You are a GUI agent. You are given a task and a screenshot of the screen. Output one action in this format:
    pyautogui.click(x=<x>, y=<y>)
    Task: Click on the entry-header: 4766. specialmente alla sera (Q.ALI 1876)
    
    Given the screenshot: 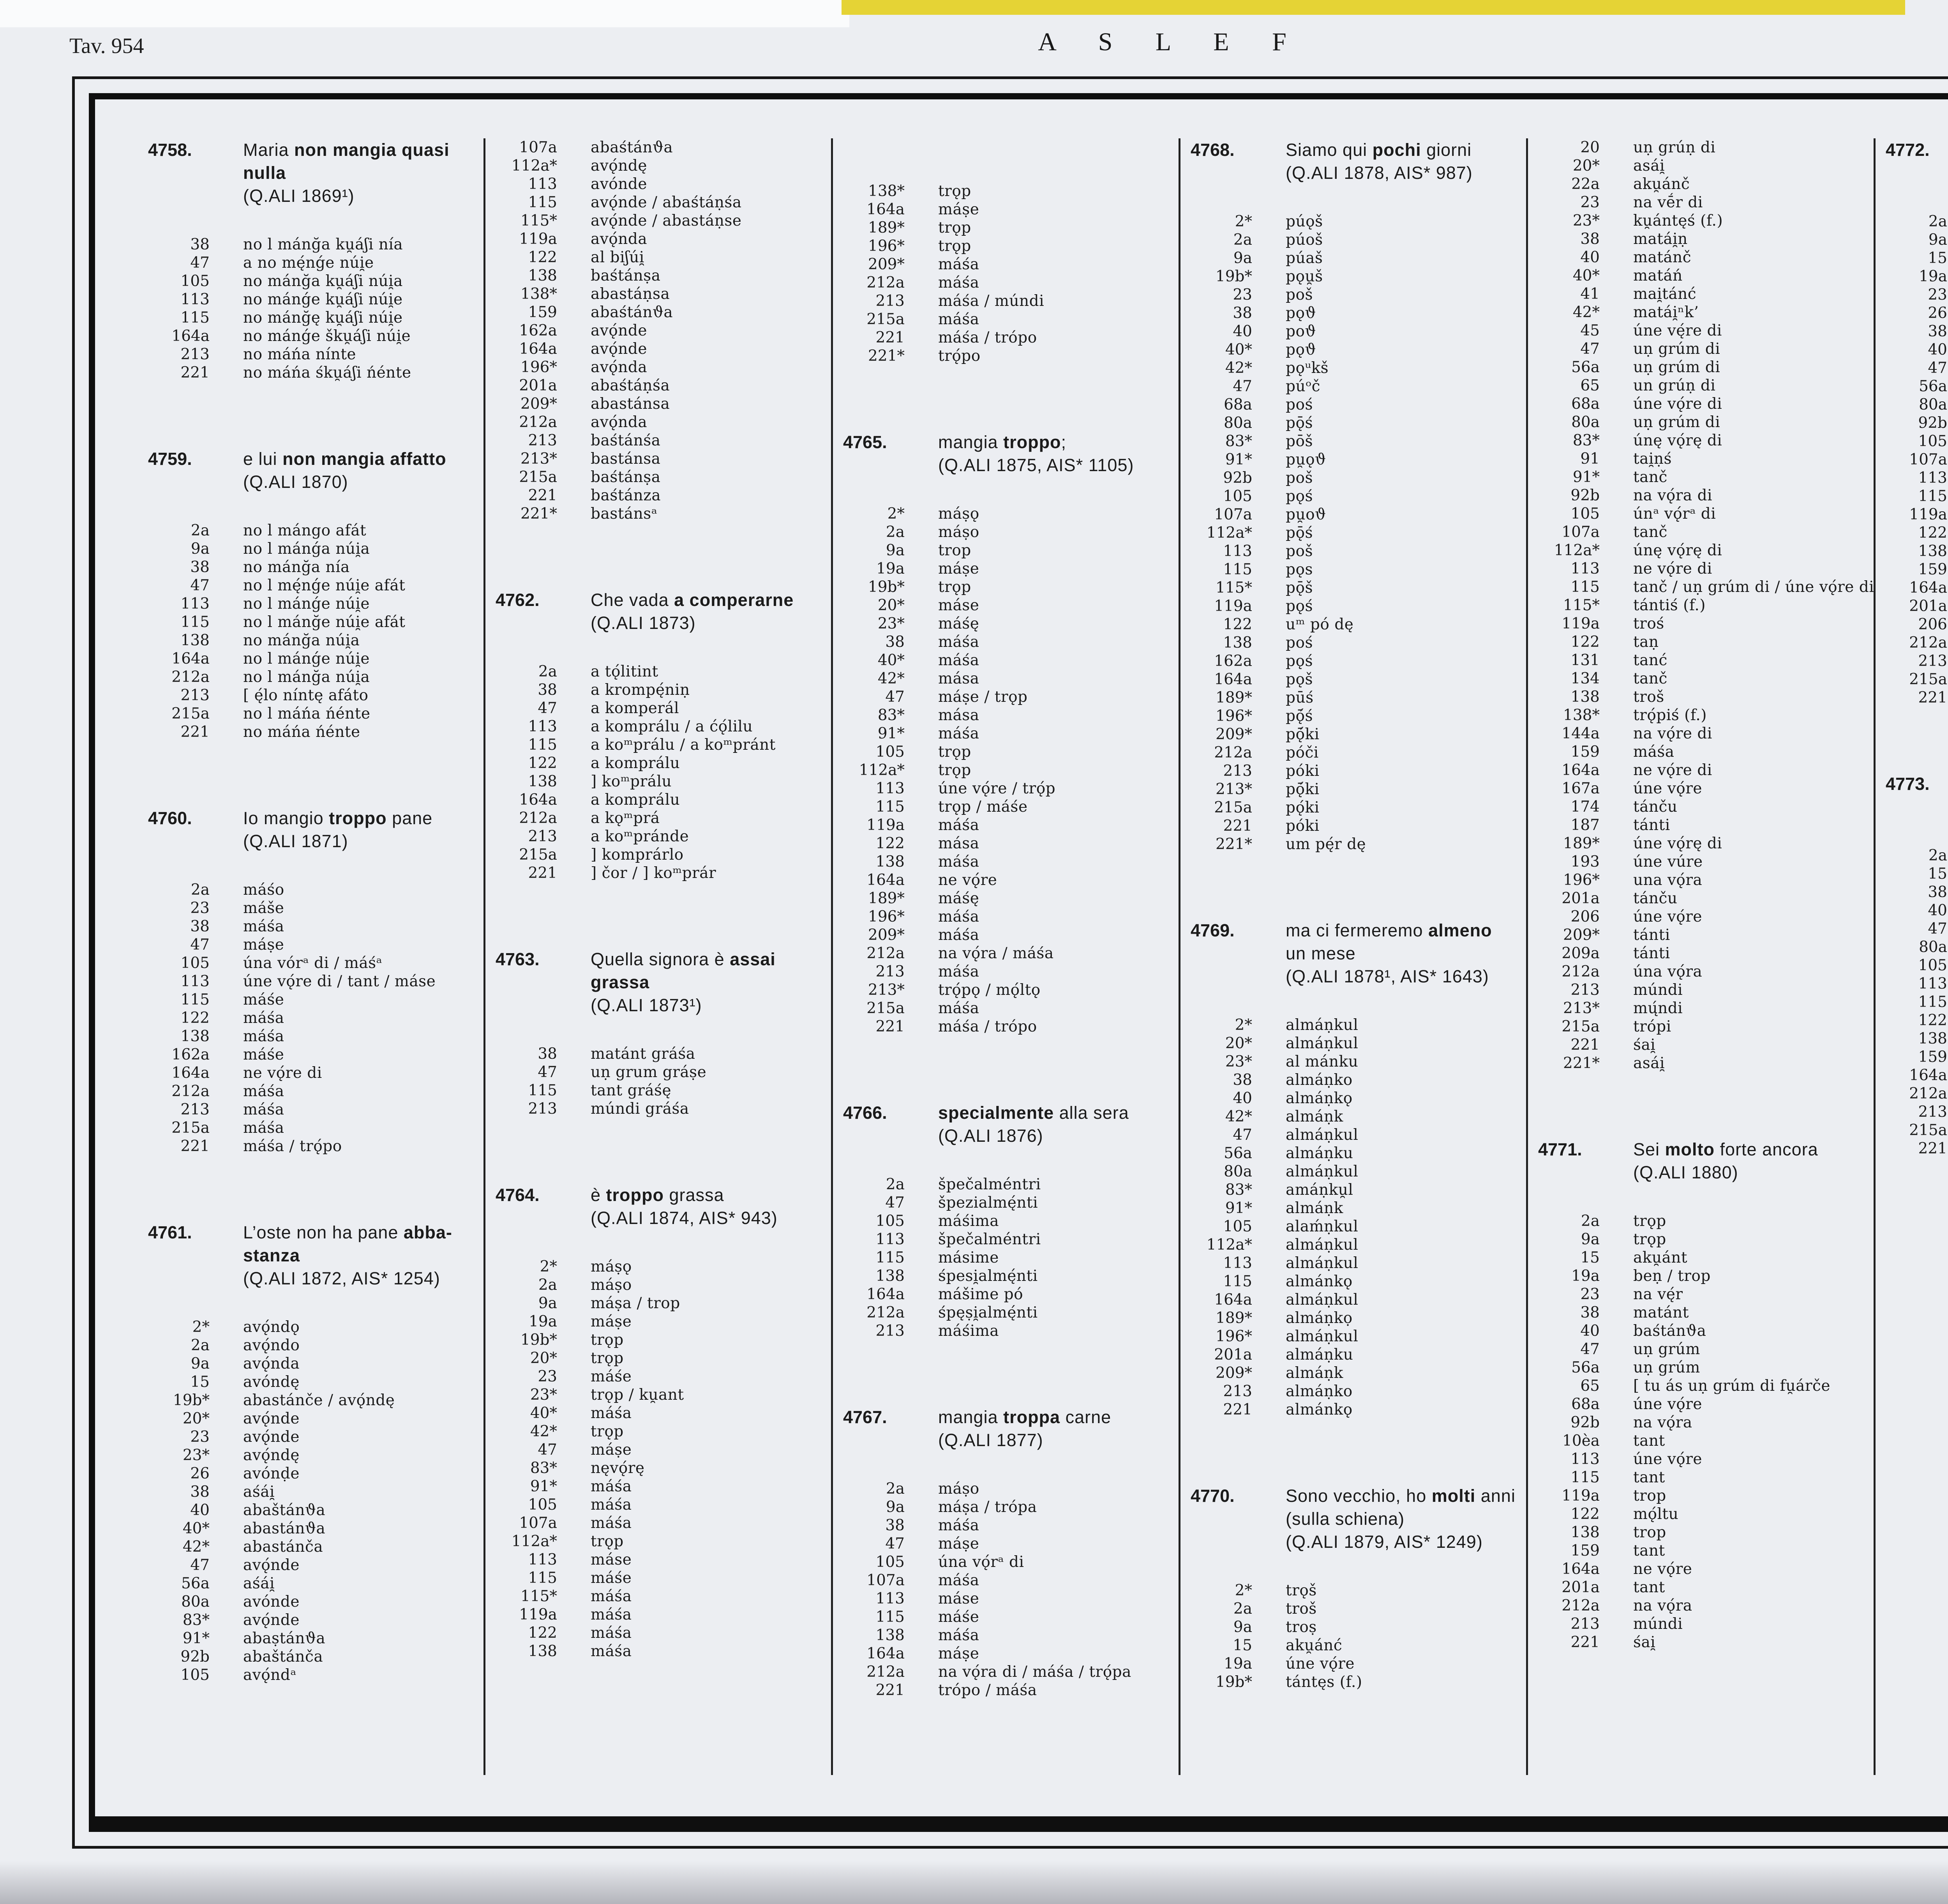 What is the action you would take?
    pyautogui.click(x=1009, y=1124)
    